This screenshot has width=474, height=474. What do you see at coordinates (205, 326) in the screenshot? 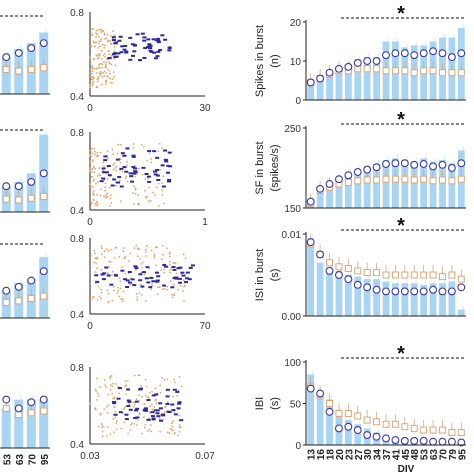
I see `scatter-xtick-right-2: 70` at bounding box center [205, 326].